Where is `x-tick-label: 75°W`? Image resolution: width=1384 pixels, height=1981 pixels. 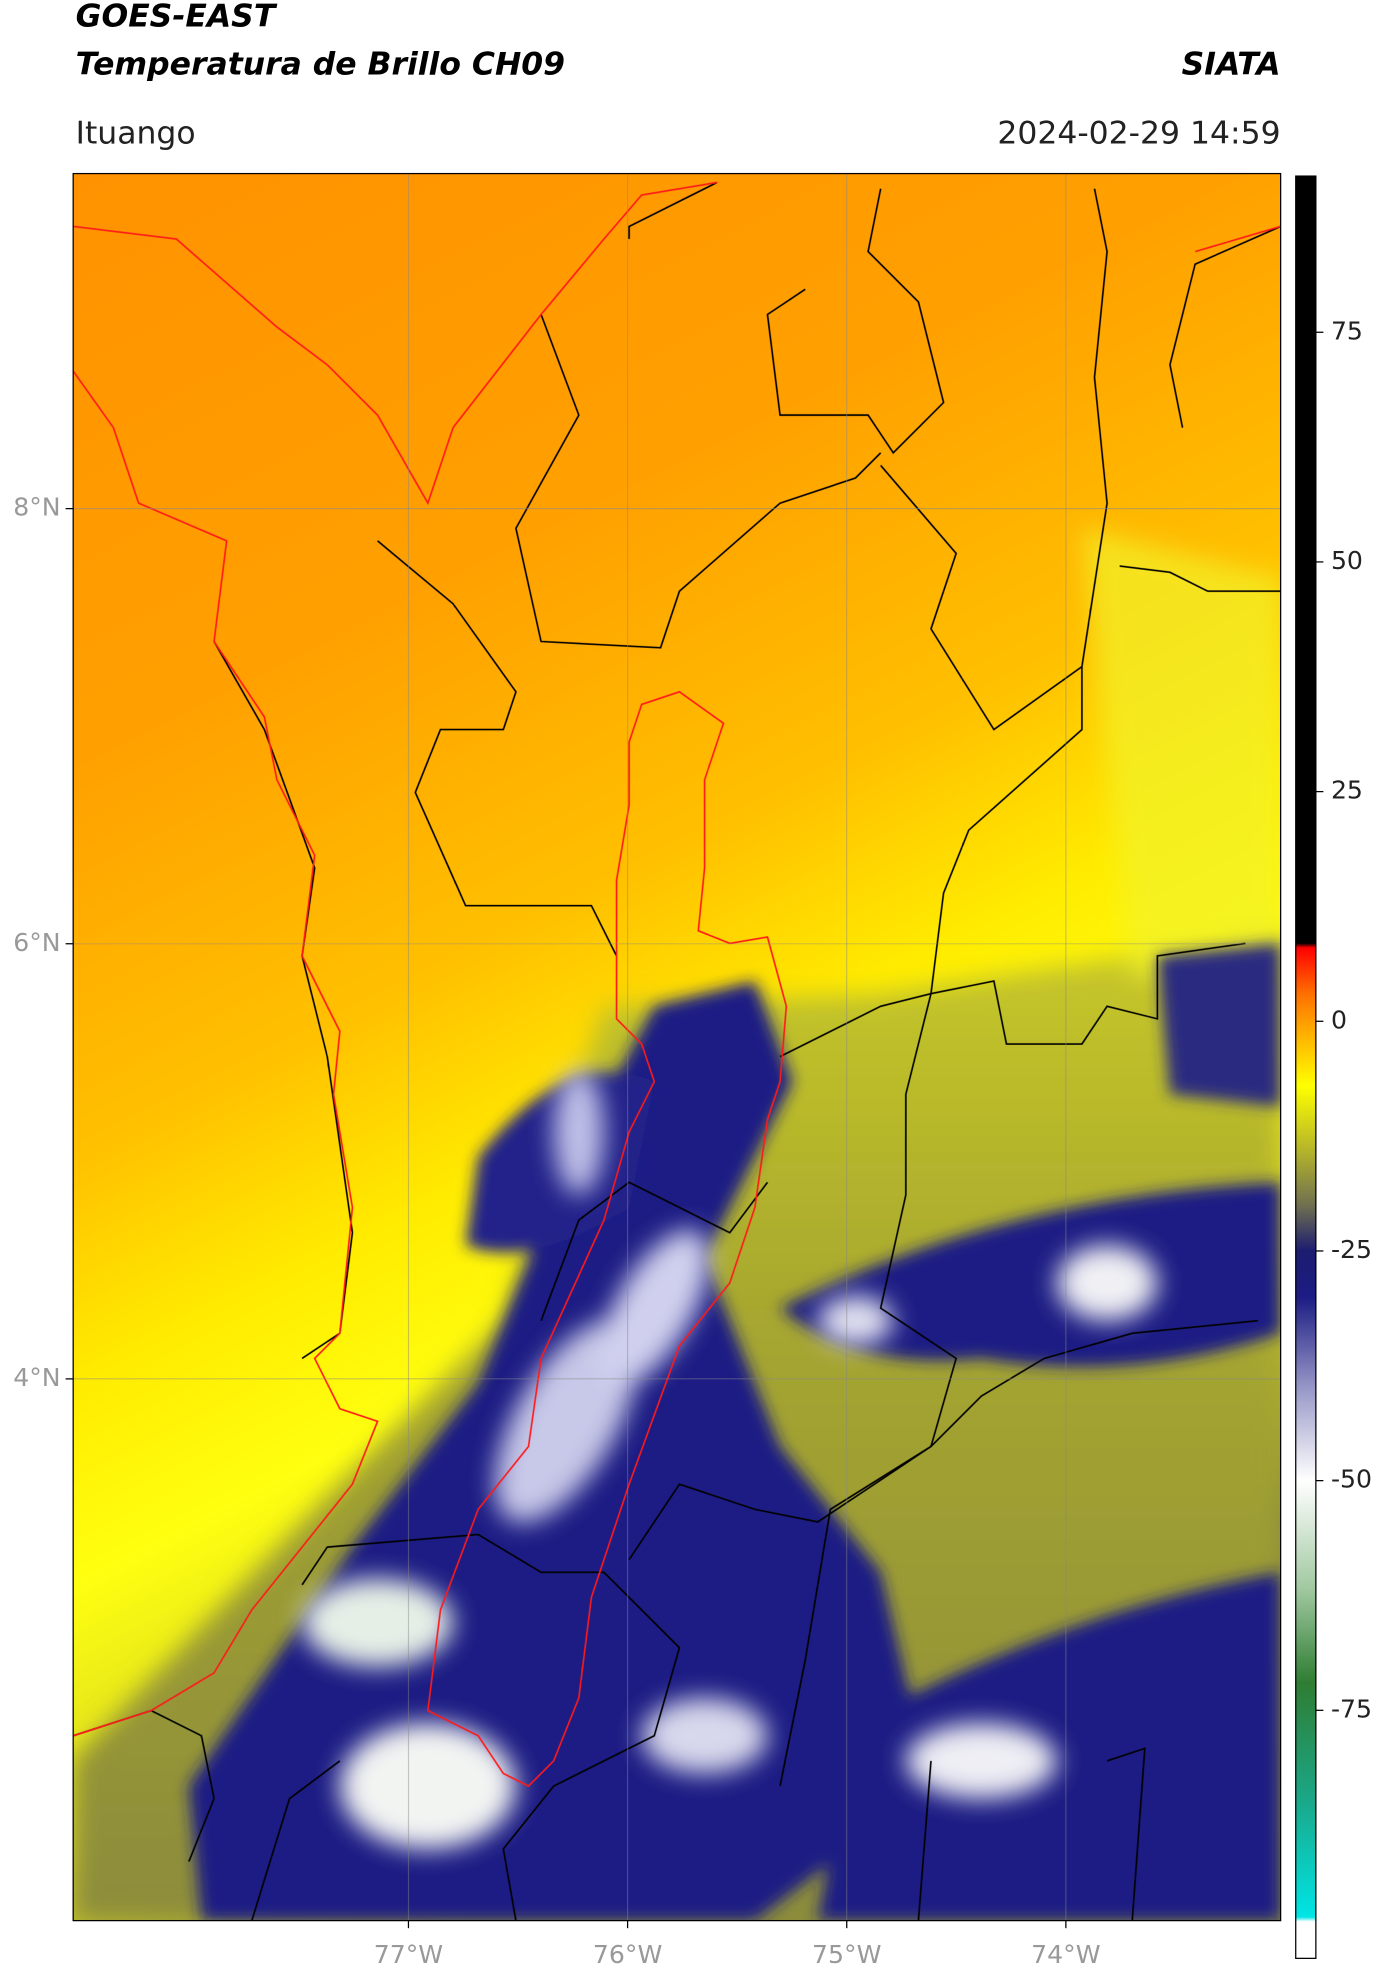 x-tick-label: 75°W is located at coordinates (847, 1954).